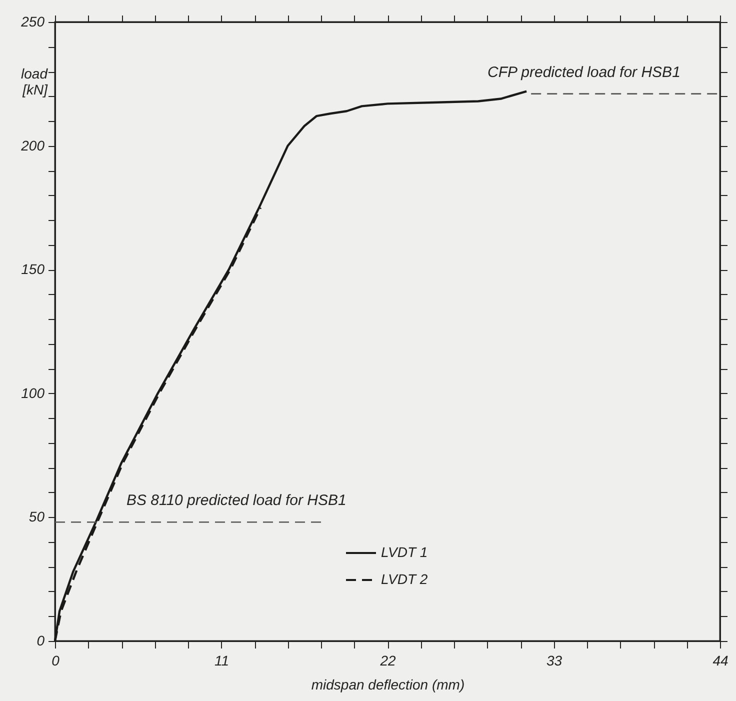  What do you see at coordinates (584, 72) in the screenshot?
I see `annotation: CFP predicted load for HSB1` at bounding box center [584, 72].